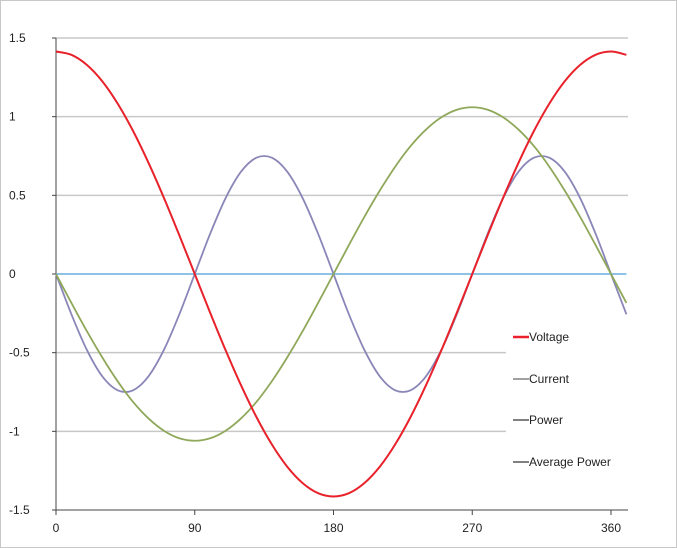  I want to click on x-tick-label: 90, so click(195, 528).